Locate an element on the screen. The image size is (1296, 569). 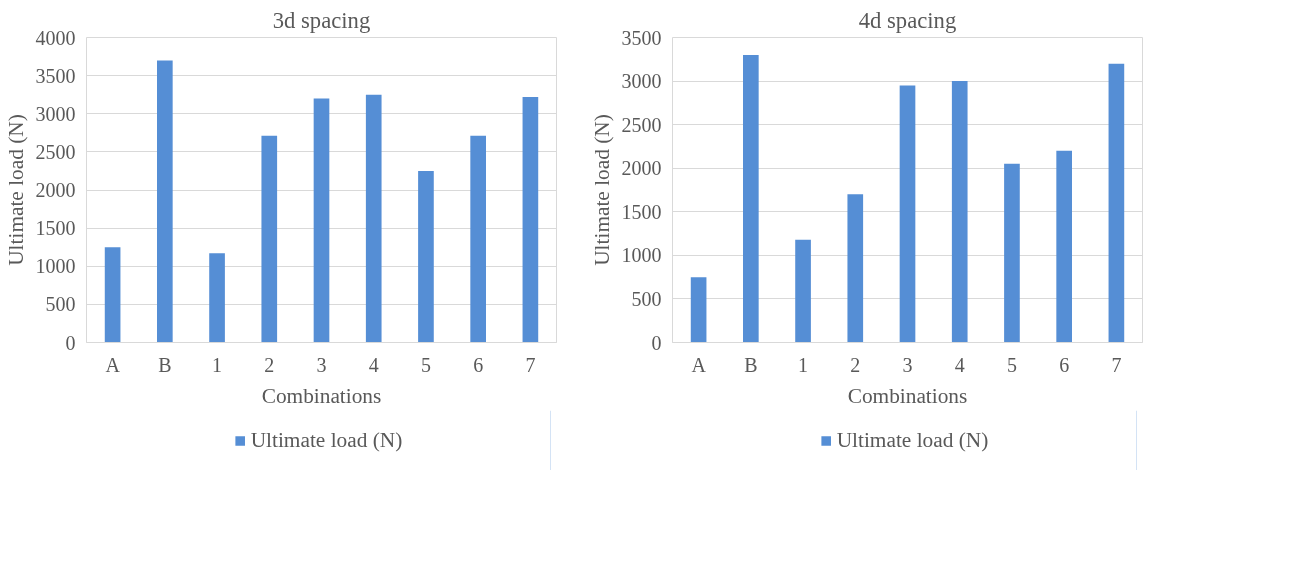
chart-title: 3d spacing is located at coordinates (321, 20).